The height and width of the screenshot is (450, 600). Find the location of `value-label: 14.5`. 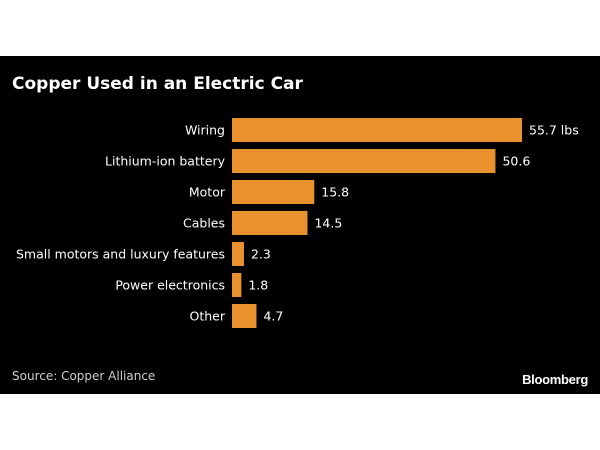

value-label: 14.5 is located at coordinates (328, 223).